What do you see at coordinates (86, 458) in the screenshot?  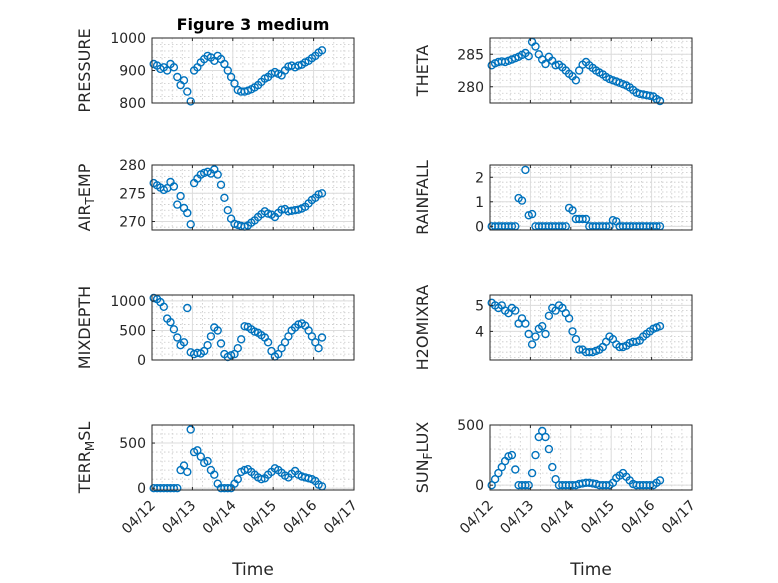 I see `y-axis-label: TERRMSL` at bounding box center [86, 458].